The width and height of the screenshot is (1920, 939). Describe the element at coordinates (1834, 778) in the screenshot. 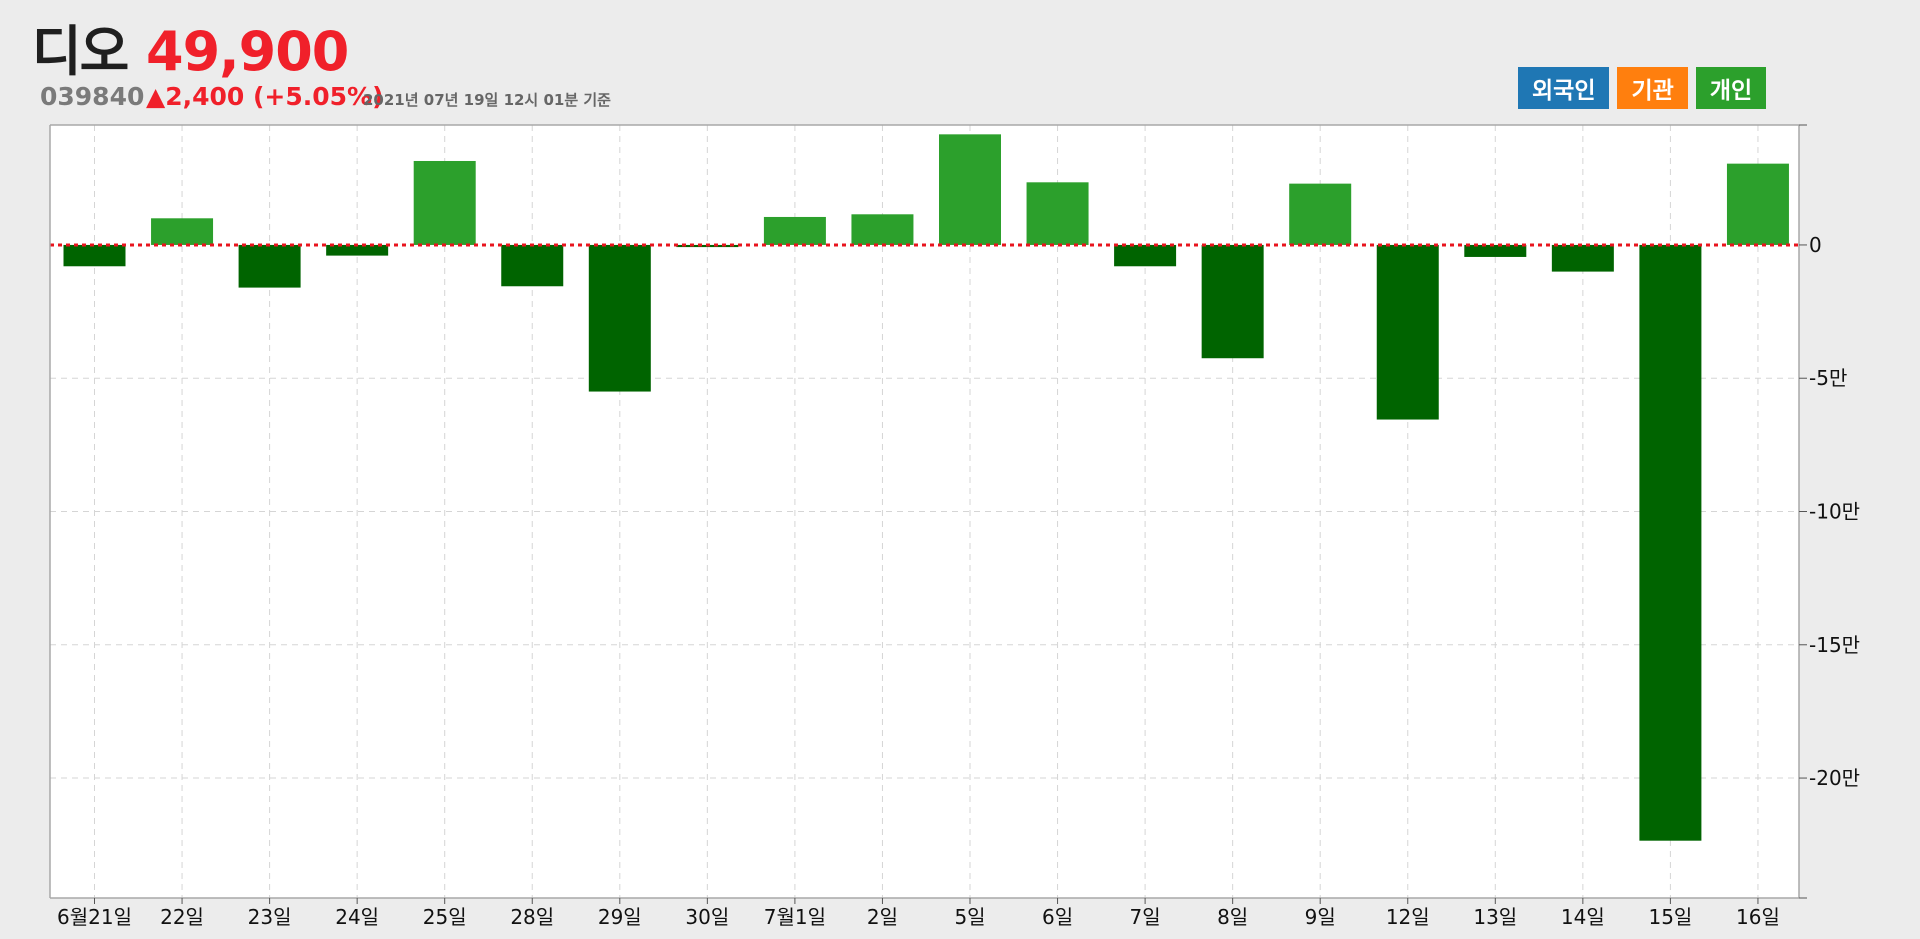

I see `y-tick-label: -20만` at that location.